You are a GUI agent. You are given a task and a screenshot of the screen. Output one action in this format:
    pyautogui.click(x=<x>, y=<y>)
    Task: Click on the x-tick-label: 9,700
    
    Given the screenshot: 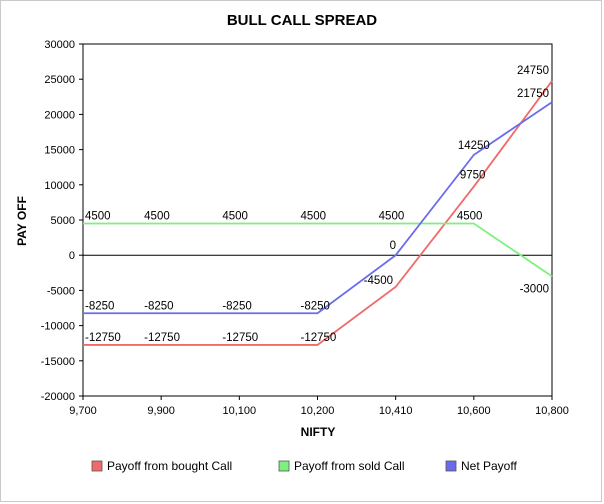 What is the action you would take?
    pyautogui.click(x=83, y=411)
    